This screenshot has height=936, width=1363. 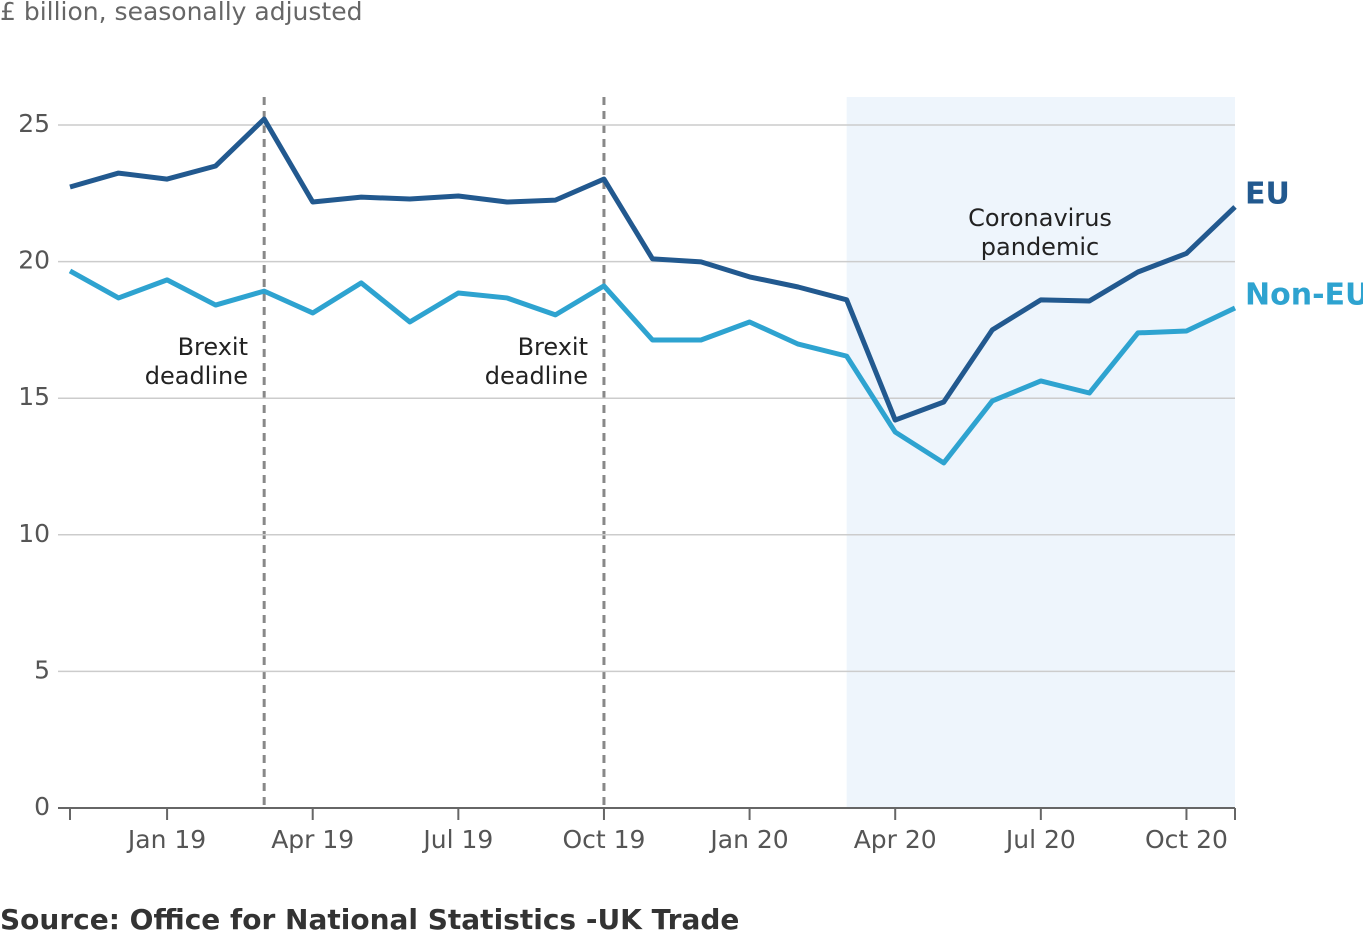 What do you see at coordinates (1040, 839) in the screenshot?
I see `x-tick-label: Jul 20` at bounding box center [1040, 839].